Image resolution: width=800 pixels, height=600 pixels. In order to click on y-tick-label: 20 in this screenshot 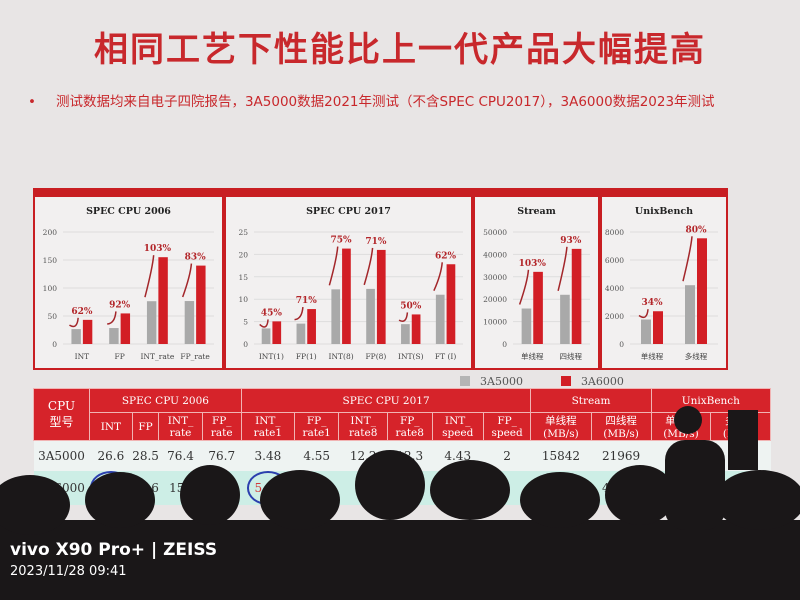, I will do `click(243, 254)`.